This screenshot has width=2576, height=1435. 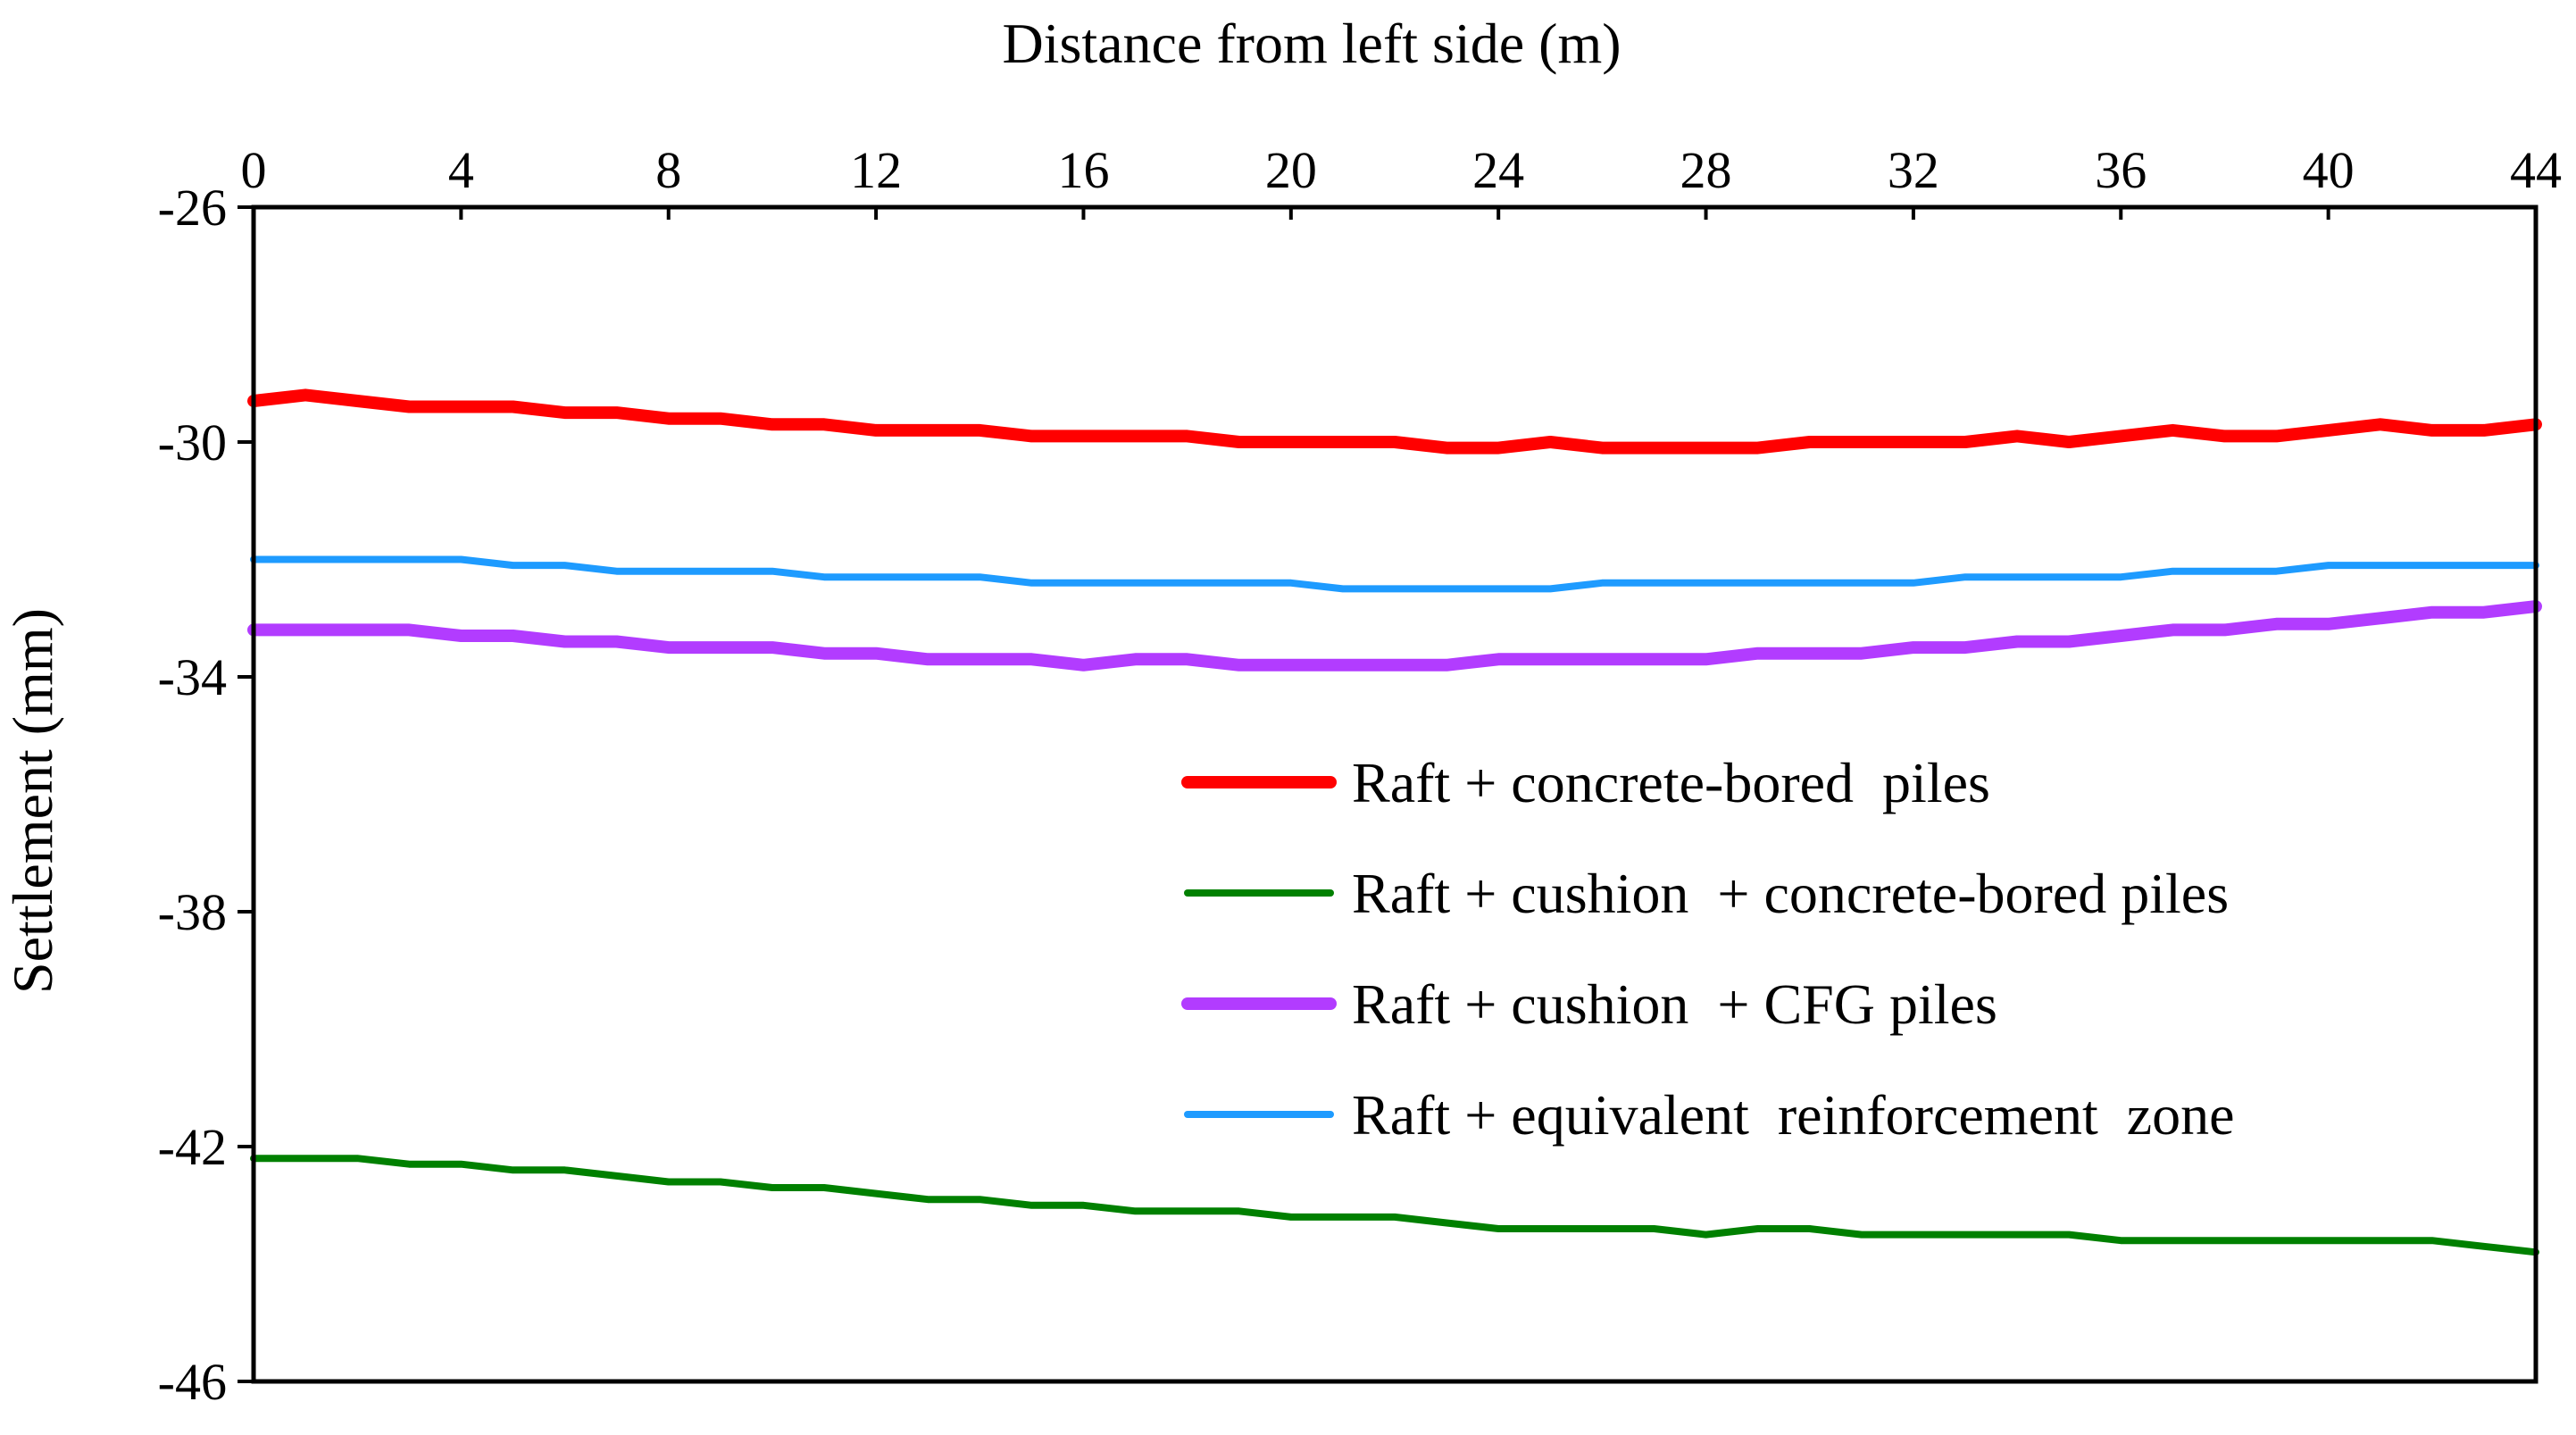 I want to click on y-tick-label: -30, so click(x=192, y=442).